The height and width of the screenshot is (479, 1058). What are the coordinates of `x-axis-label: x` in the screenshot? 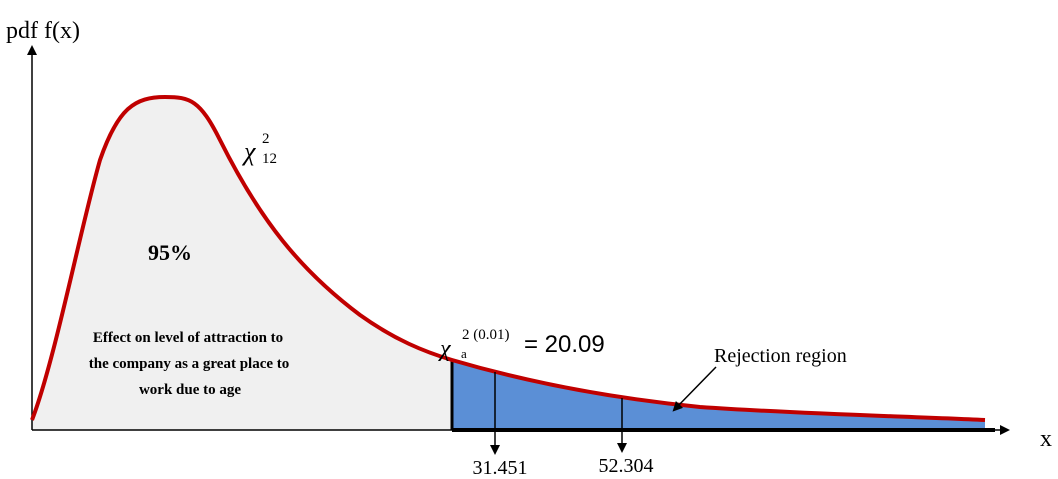 It's located at (1046, 439).